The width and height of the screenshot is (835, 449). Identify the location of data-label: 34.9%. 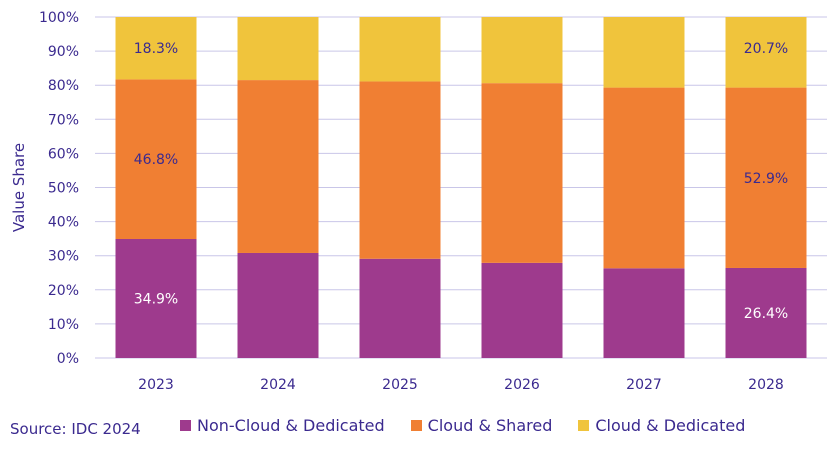
(156, 299).